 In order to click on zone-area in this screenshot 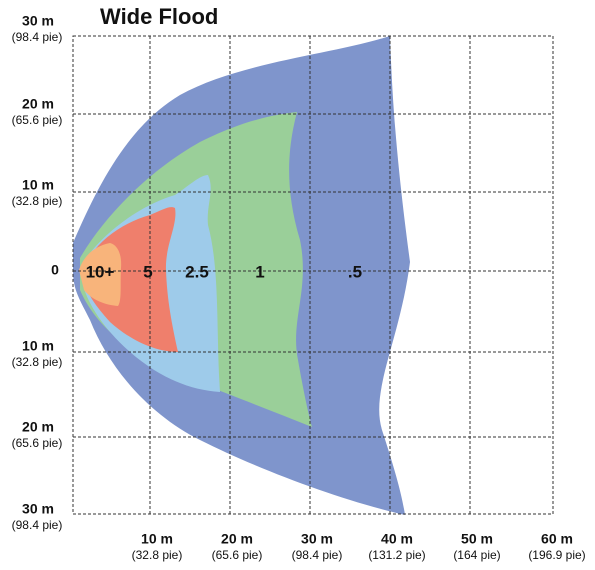, I will do `click(100, 274)`.